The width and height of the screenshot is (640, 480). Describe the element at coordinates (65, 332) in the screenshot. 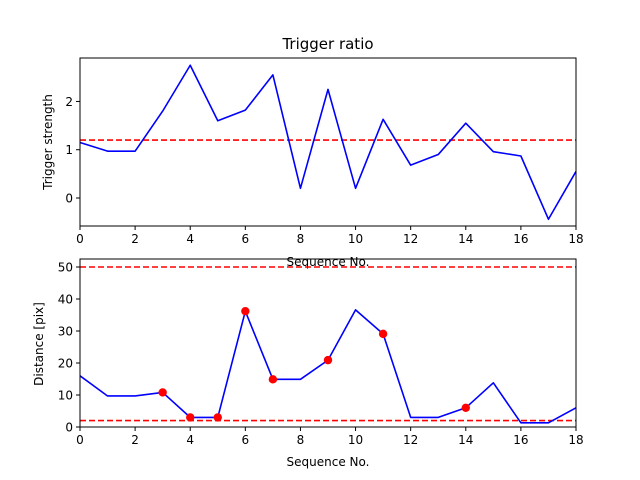

I see `y-tick-label: 30` at that location.